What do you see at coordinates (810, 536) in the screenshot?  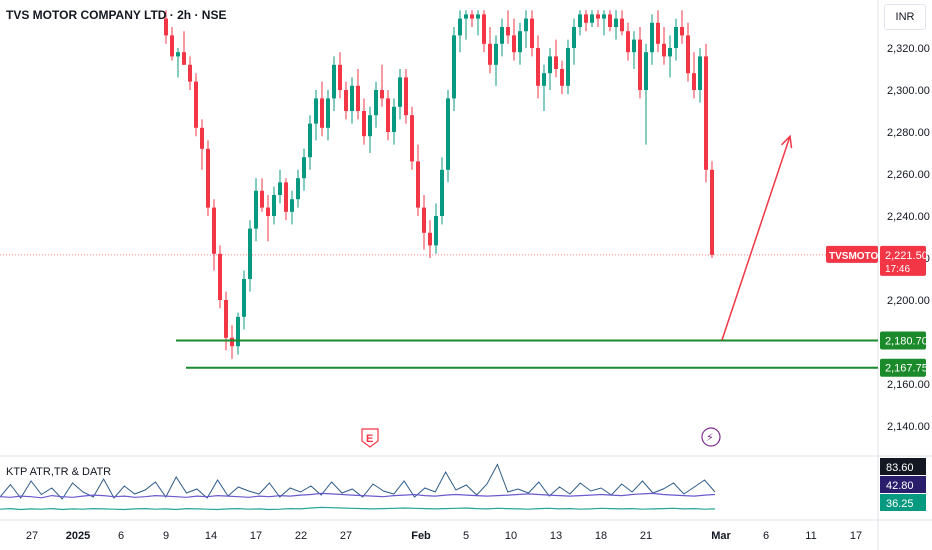 I see `x-tick-label: 11` at bounding box center [810, 536].